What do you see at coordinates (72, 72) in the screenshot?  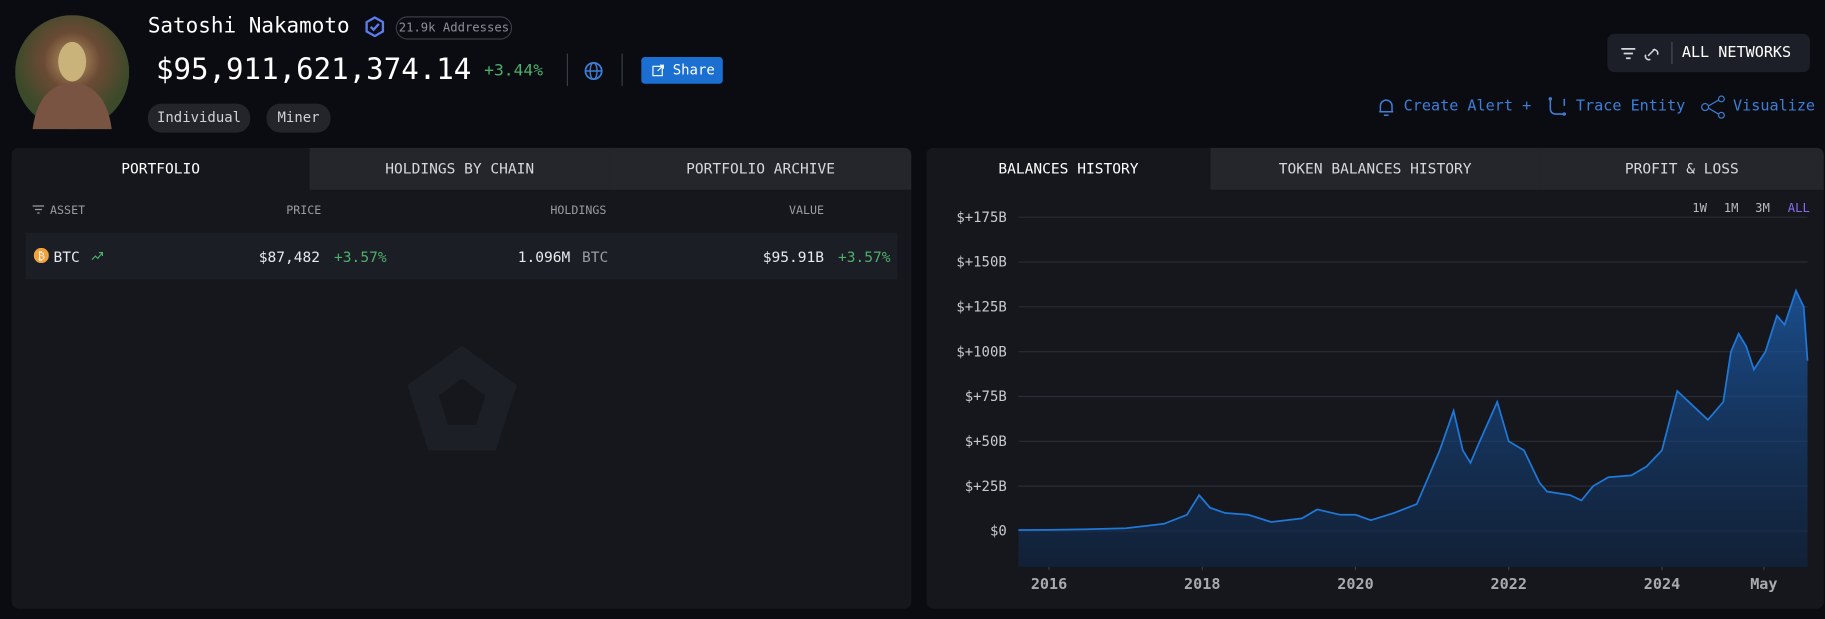 I see `avatar` at bounding box center [72, 72].